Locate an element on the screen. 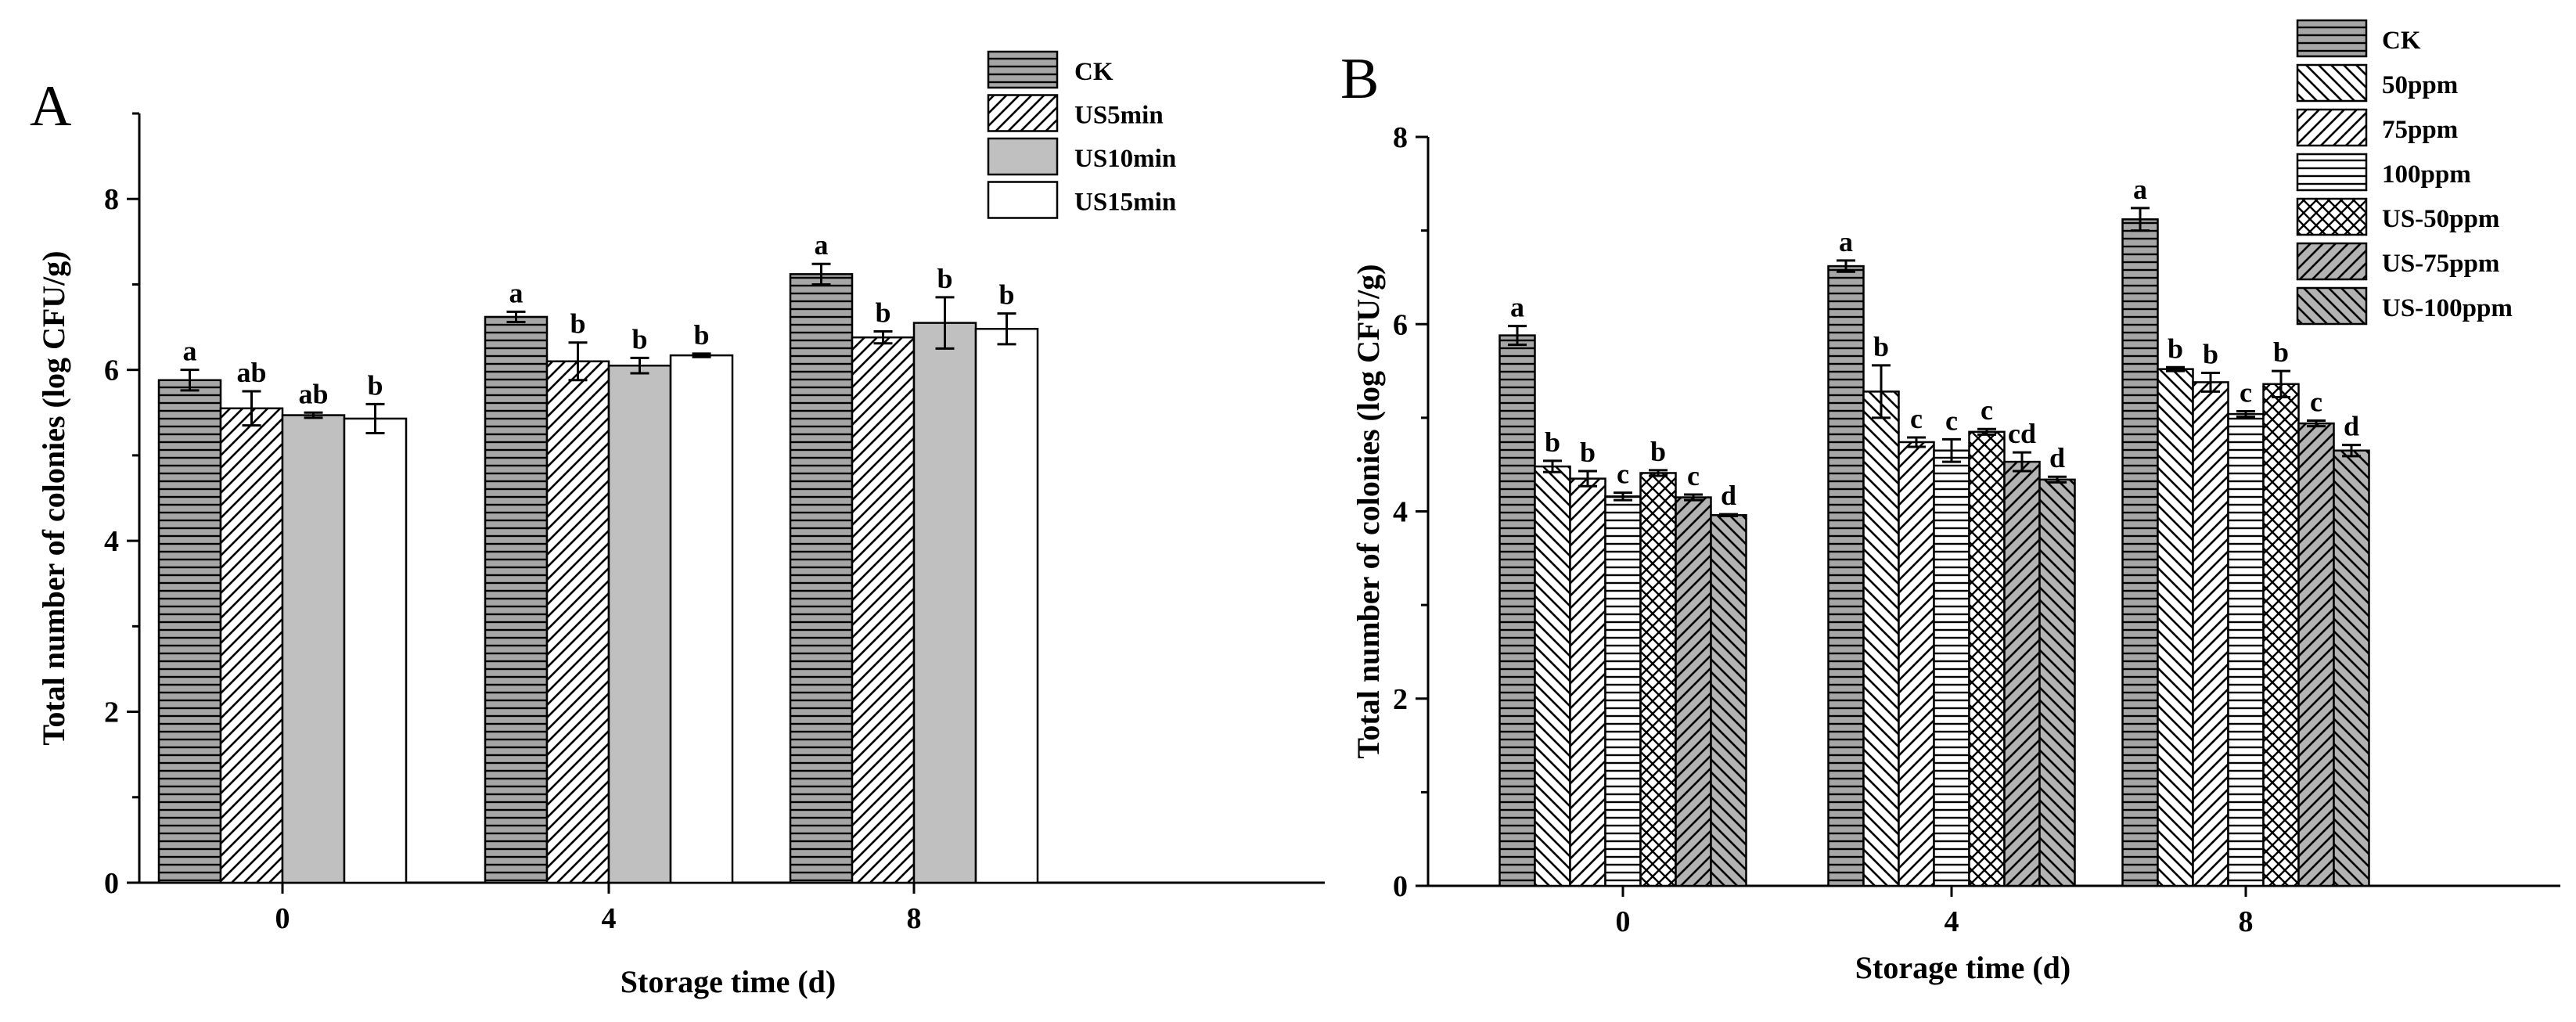 The width and height of the screenshot is (2576, 1022). legend-swatch-fill is located at coordinates (1023, 157).